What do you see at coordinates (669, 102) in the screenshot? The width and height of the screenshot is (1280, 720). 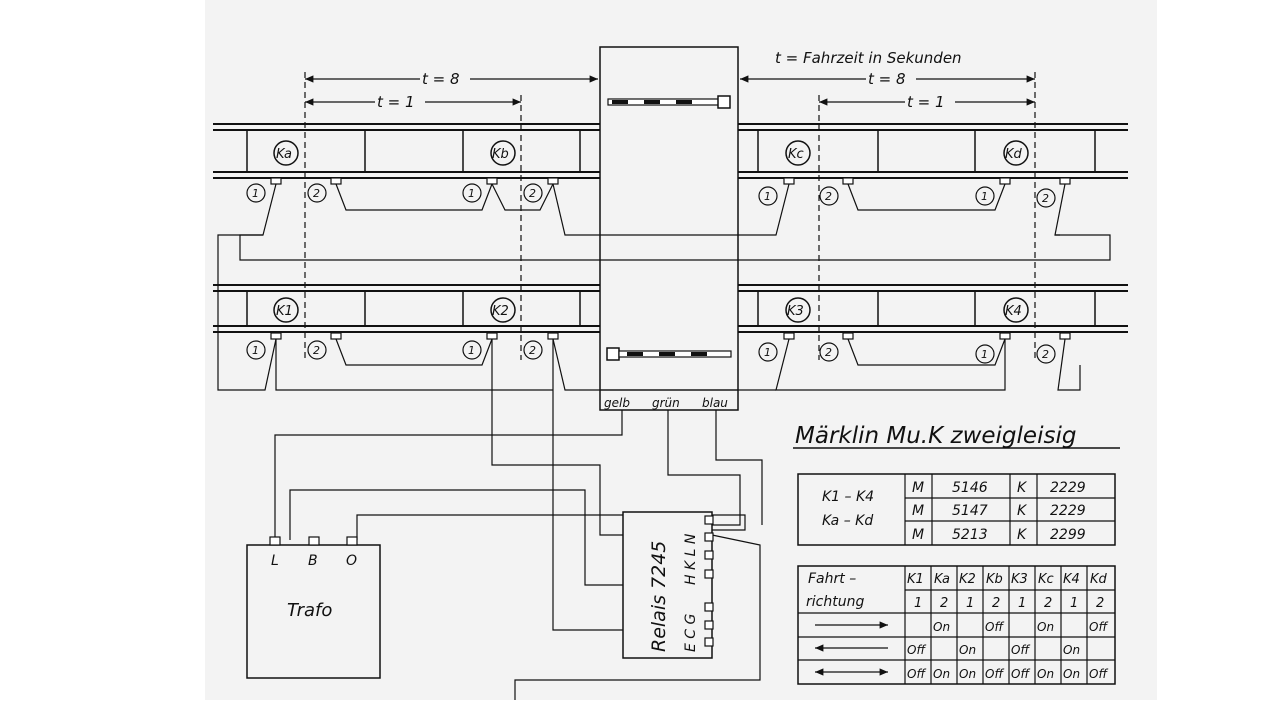 I see `upper-barrier-icon` at bounding box center [669, 102].